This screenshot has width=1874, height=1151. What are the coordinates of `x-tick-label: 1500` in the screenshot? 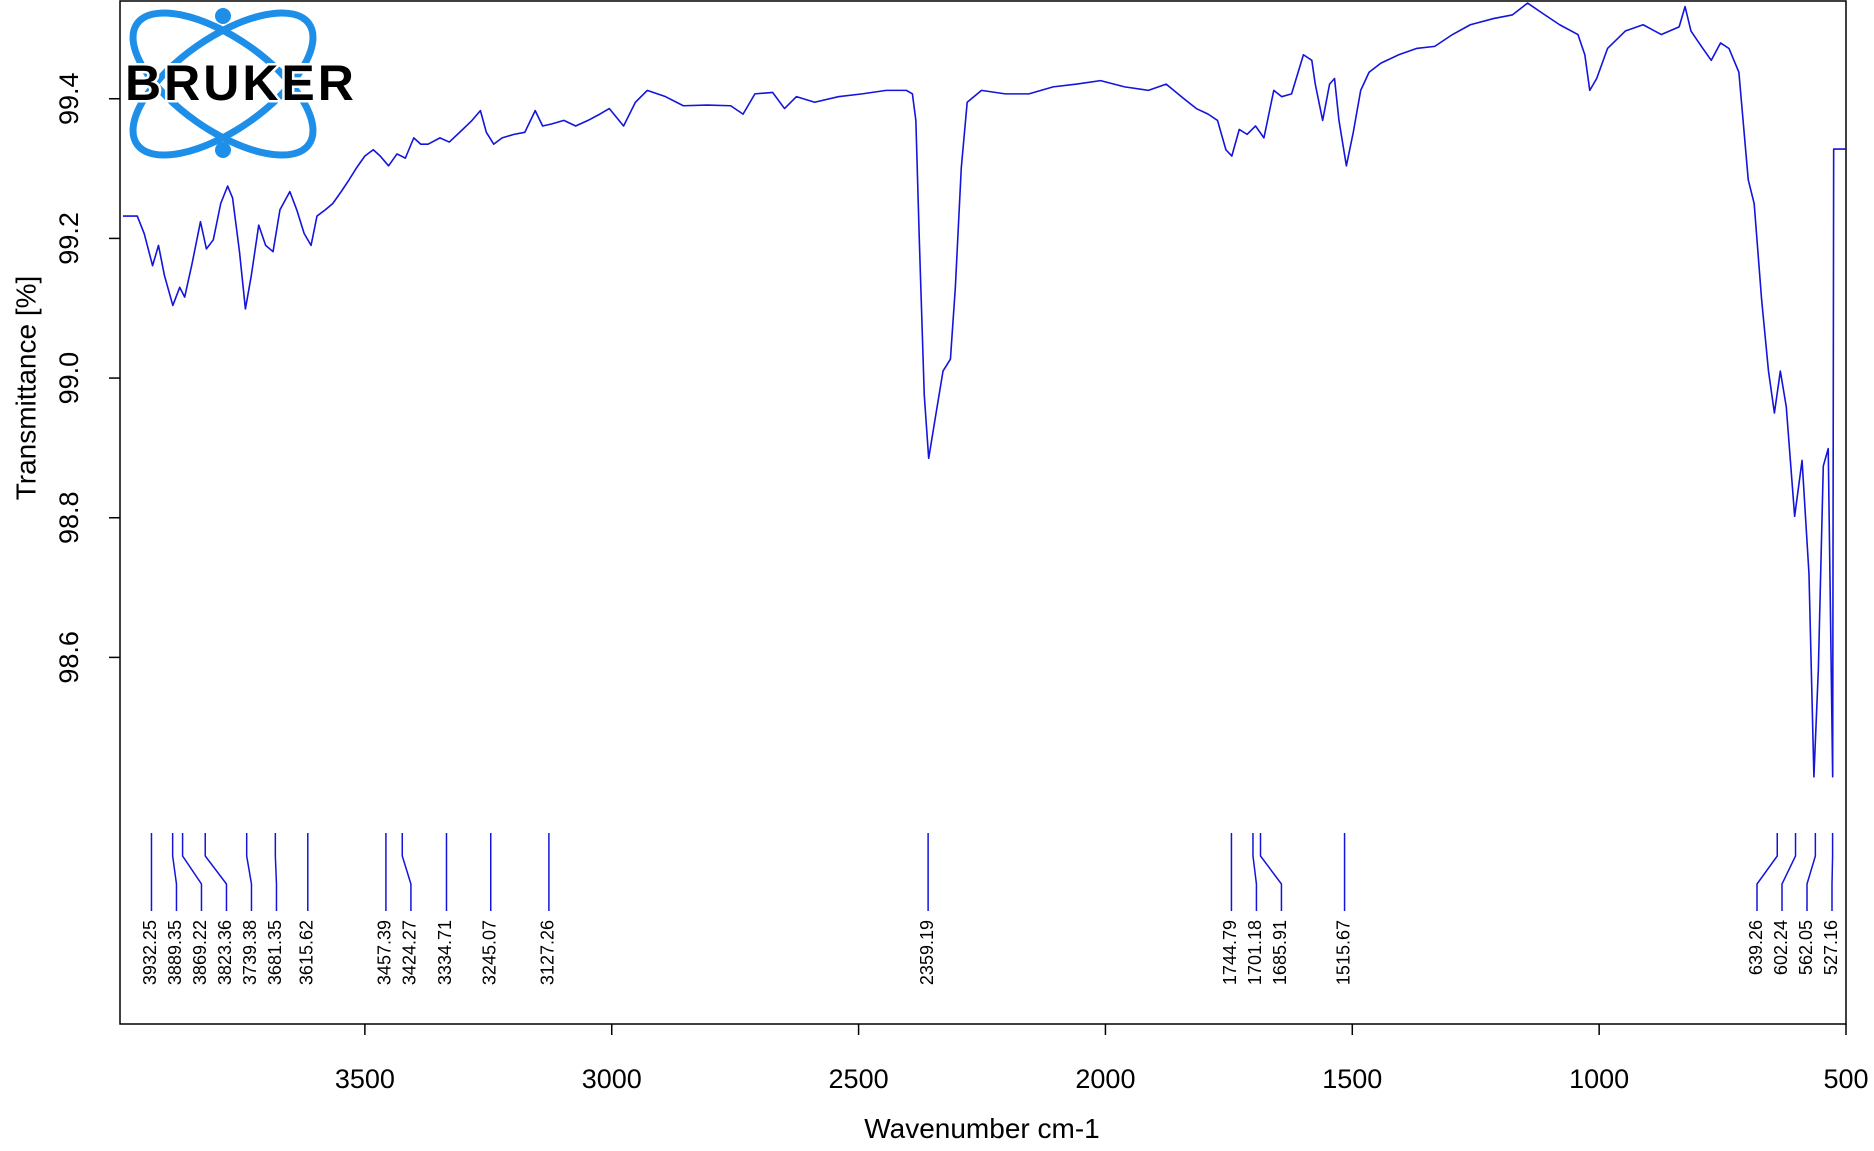 It's located at (1352, 1079).